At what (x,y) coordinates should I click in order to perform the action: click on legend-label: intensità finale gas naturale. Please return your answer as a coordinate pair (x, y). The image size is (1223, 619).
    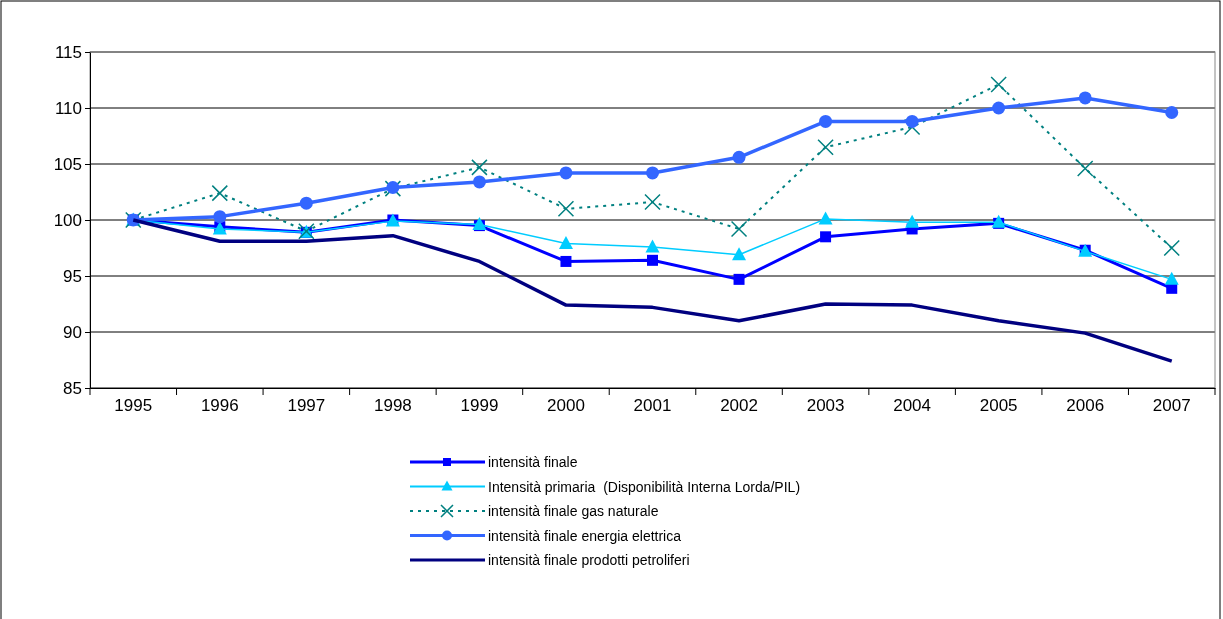
    Looking at the image, I should click on (573, 511).